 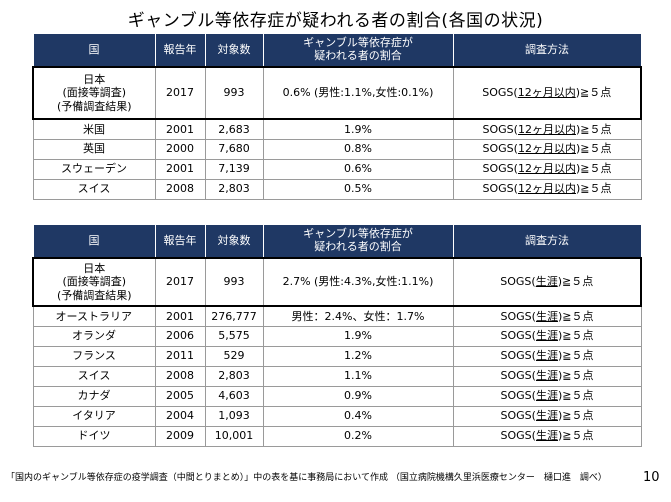 I want to click on sample-count: 2,803, so click(x=234, y=189).